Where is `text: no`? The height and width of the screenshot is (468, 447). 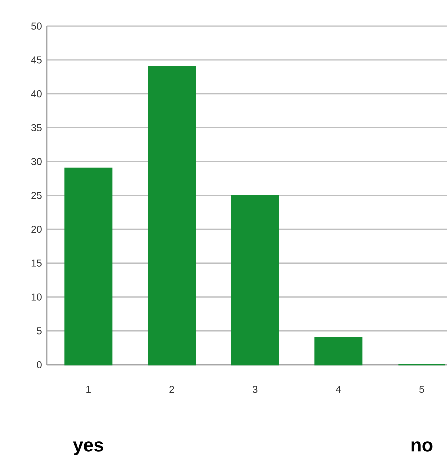 text: no is located at coordinates (422, 447).